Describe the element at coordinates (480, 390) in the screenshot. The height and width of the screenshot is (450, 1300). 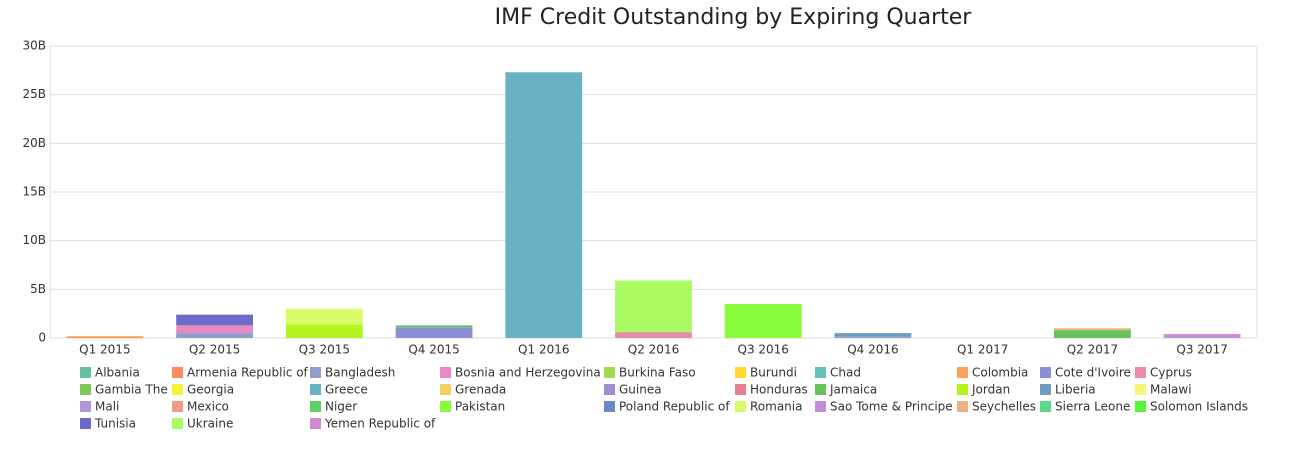
I see `legend-label: Grenada` at that location.